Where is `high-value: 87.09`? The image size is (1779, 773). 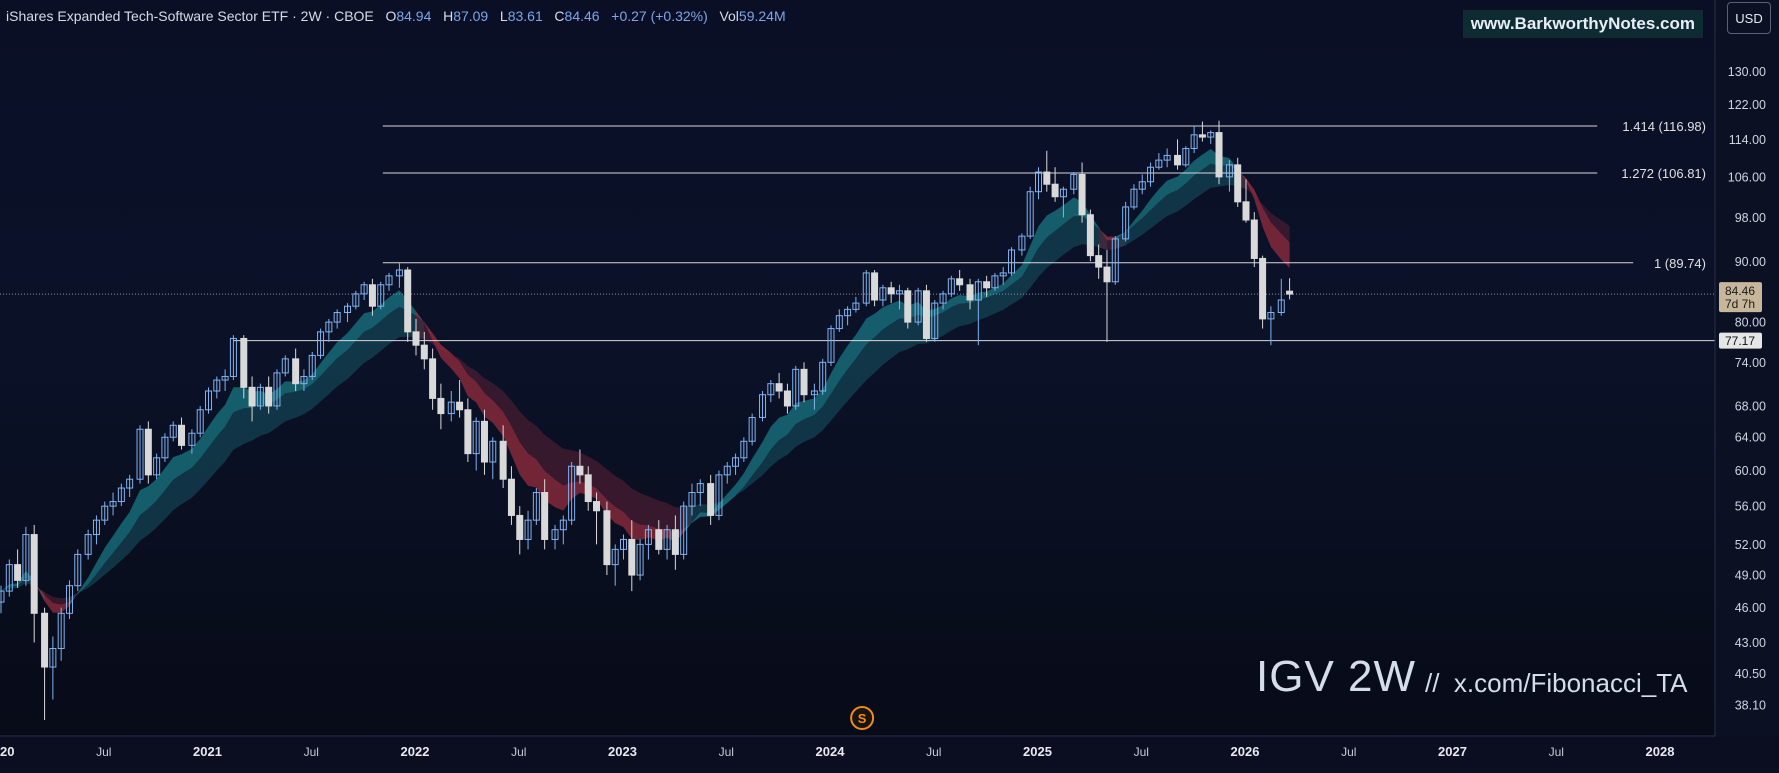 high-value: 87.09 is located at coordinates (471, 16).